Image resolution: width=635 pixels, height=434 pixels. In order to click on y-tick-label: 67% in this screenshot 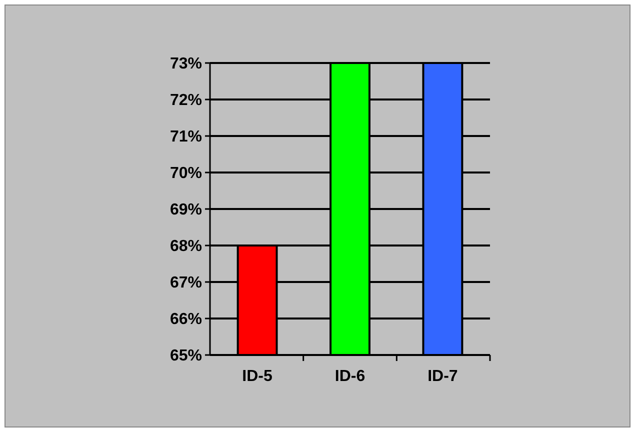, I will do `click(186, 283)`.